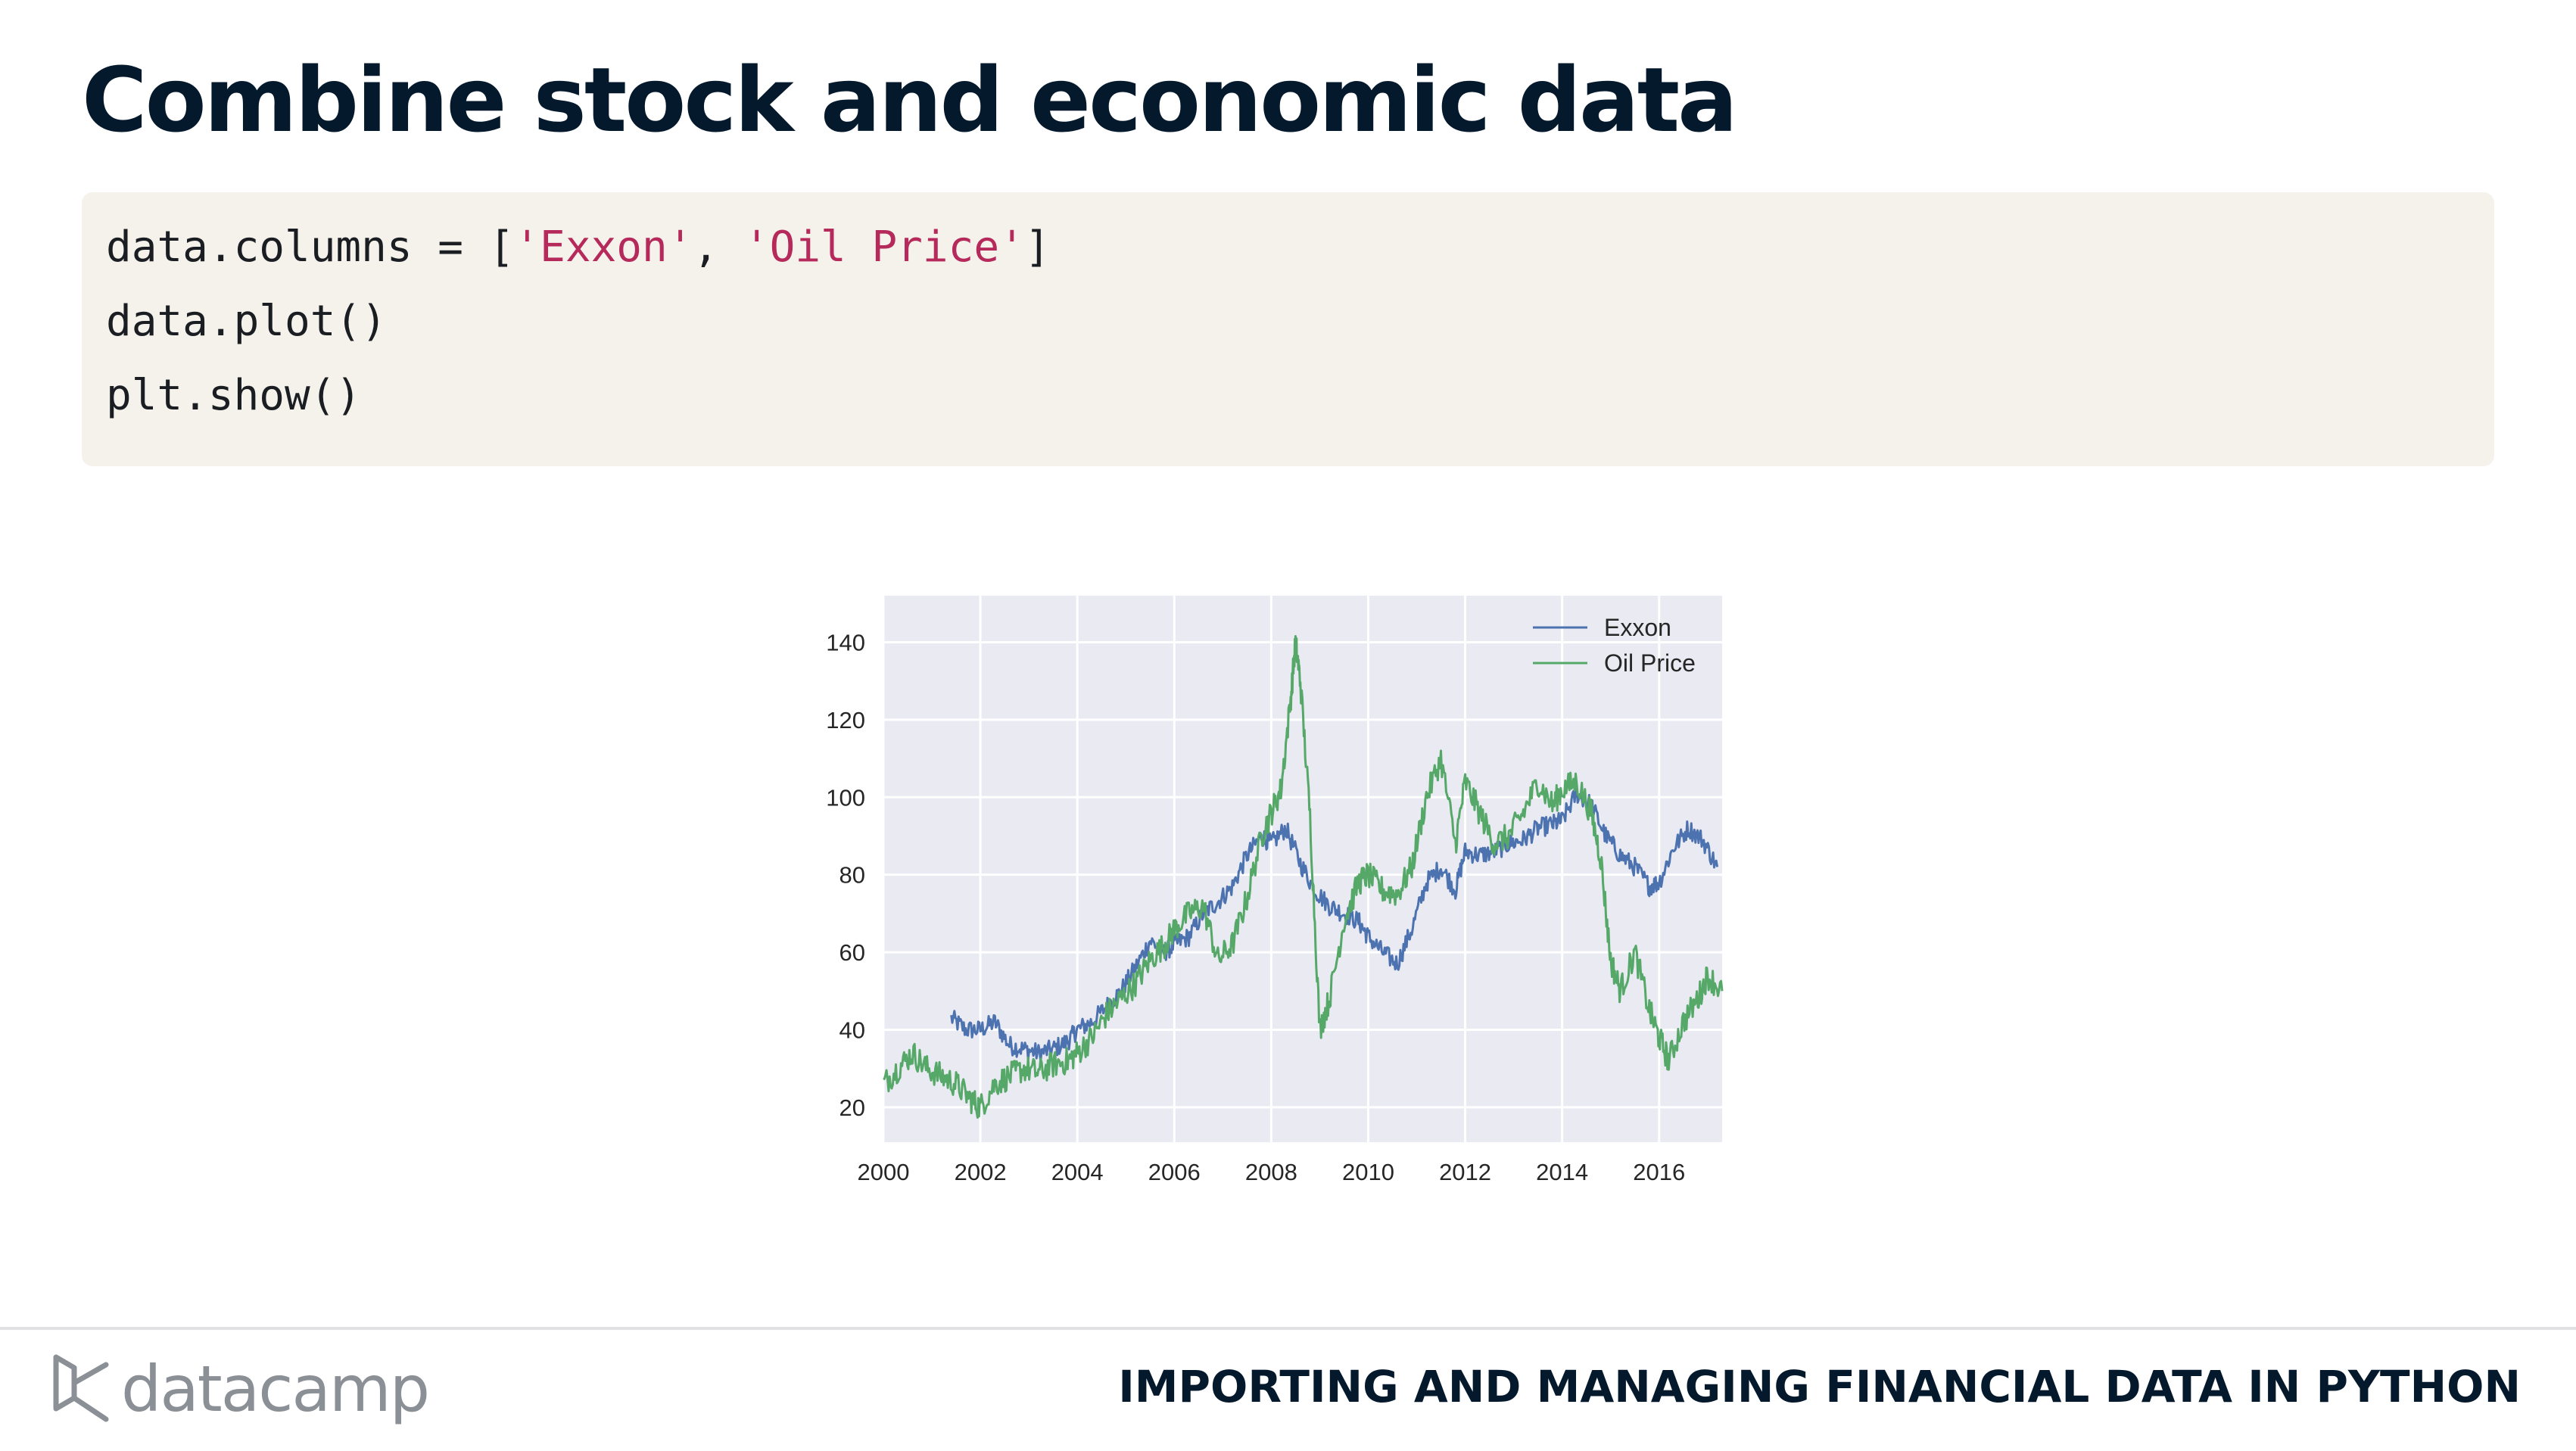 The height and width of the screenshot is (1451, 2576). Describe the element at coordinates (1465, 1172) in the screenshot. I see `x-tick-label: 2012` at that location.